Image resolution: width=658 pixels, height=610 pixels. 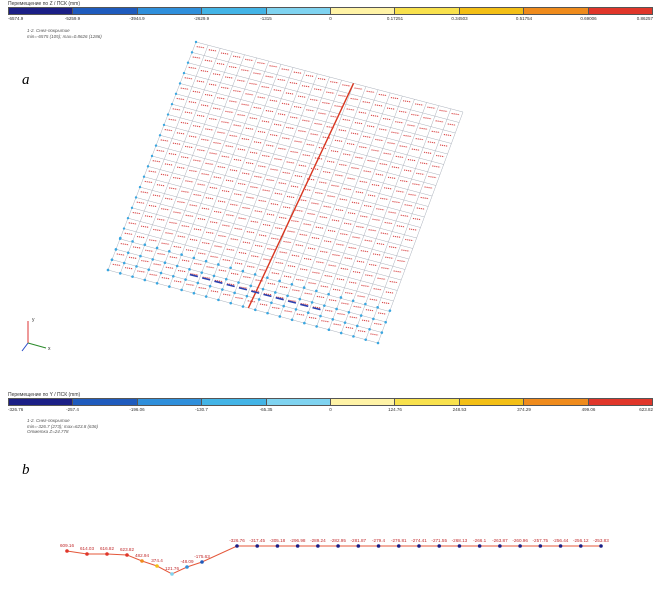 I want to click on profile-value-label: -256.44, so click(x=561, y=540).